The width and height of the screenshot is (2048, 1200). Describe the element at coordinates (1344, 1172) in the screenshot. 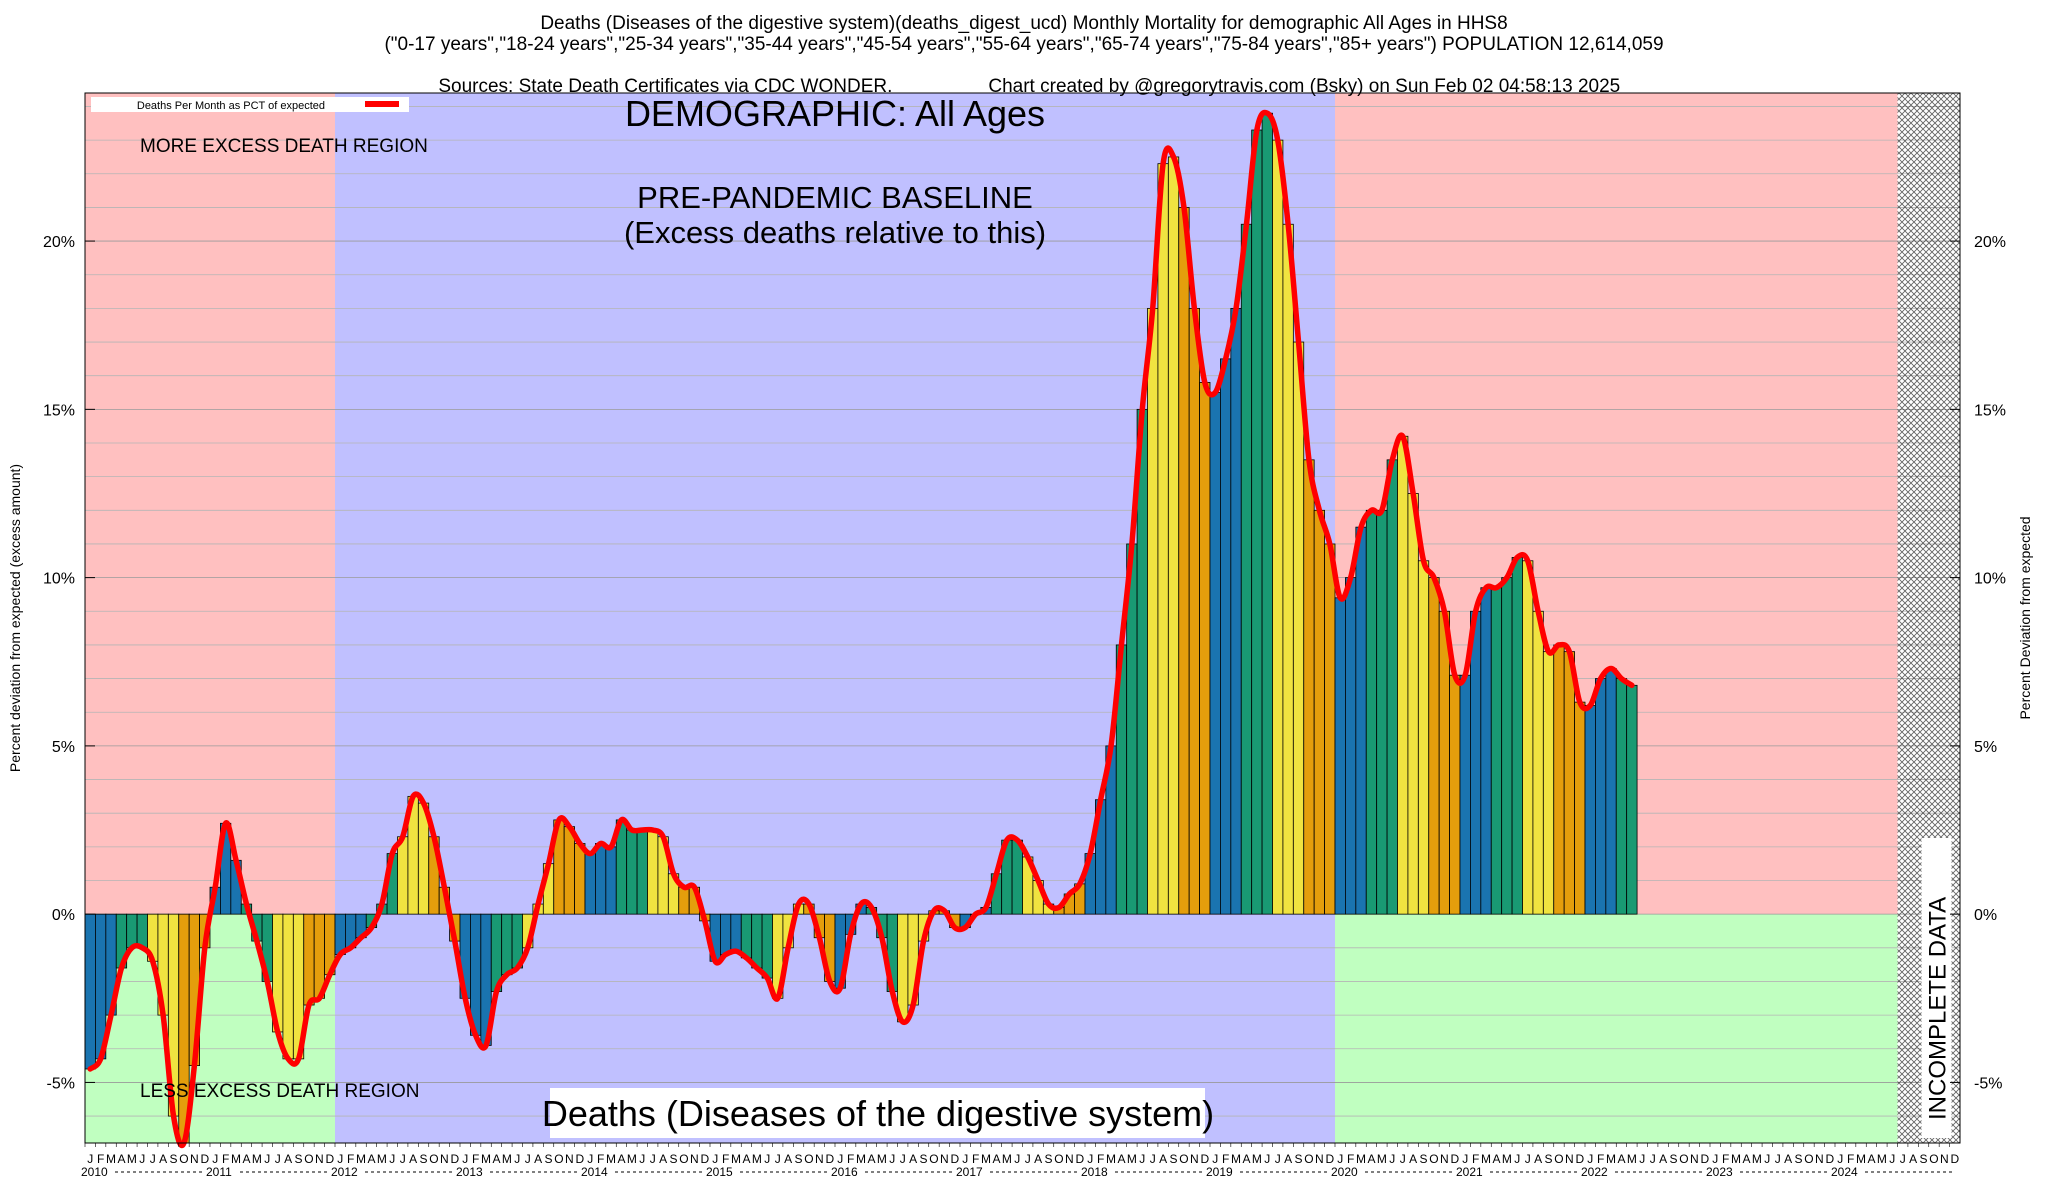

I see `year-label: 2020` at that location.